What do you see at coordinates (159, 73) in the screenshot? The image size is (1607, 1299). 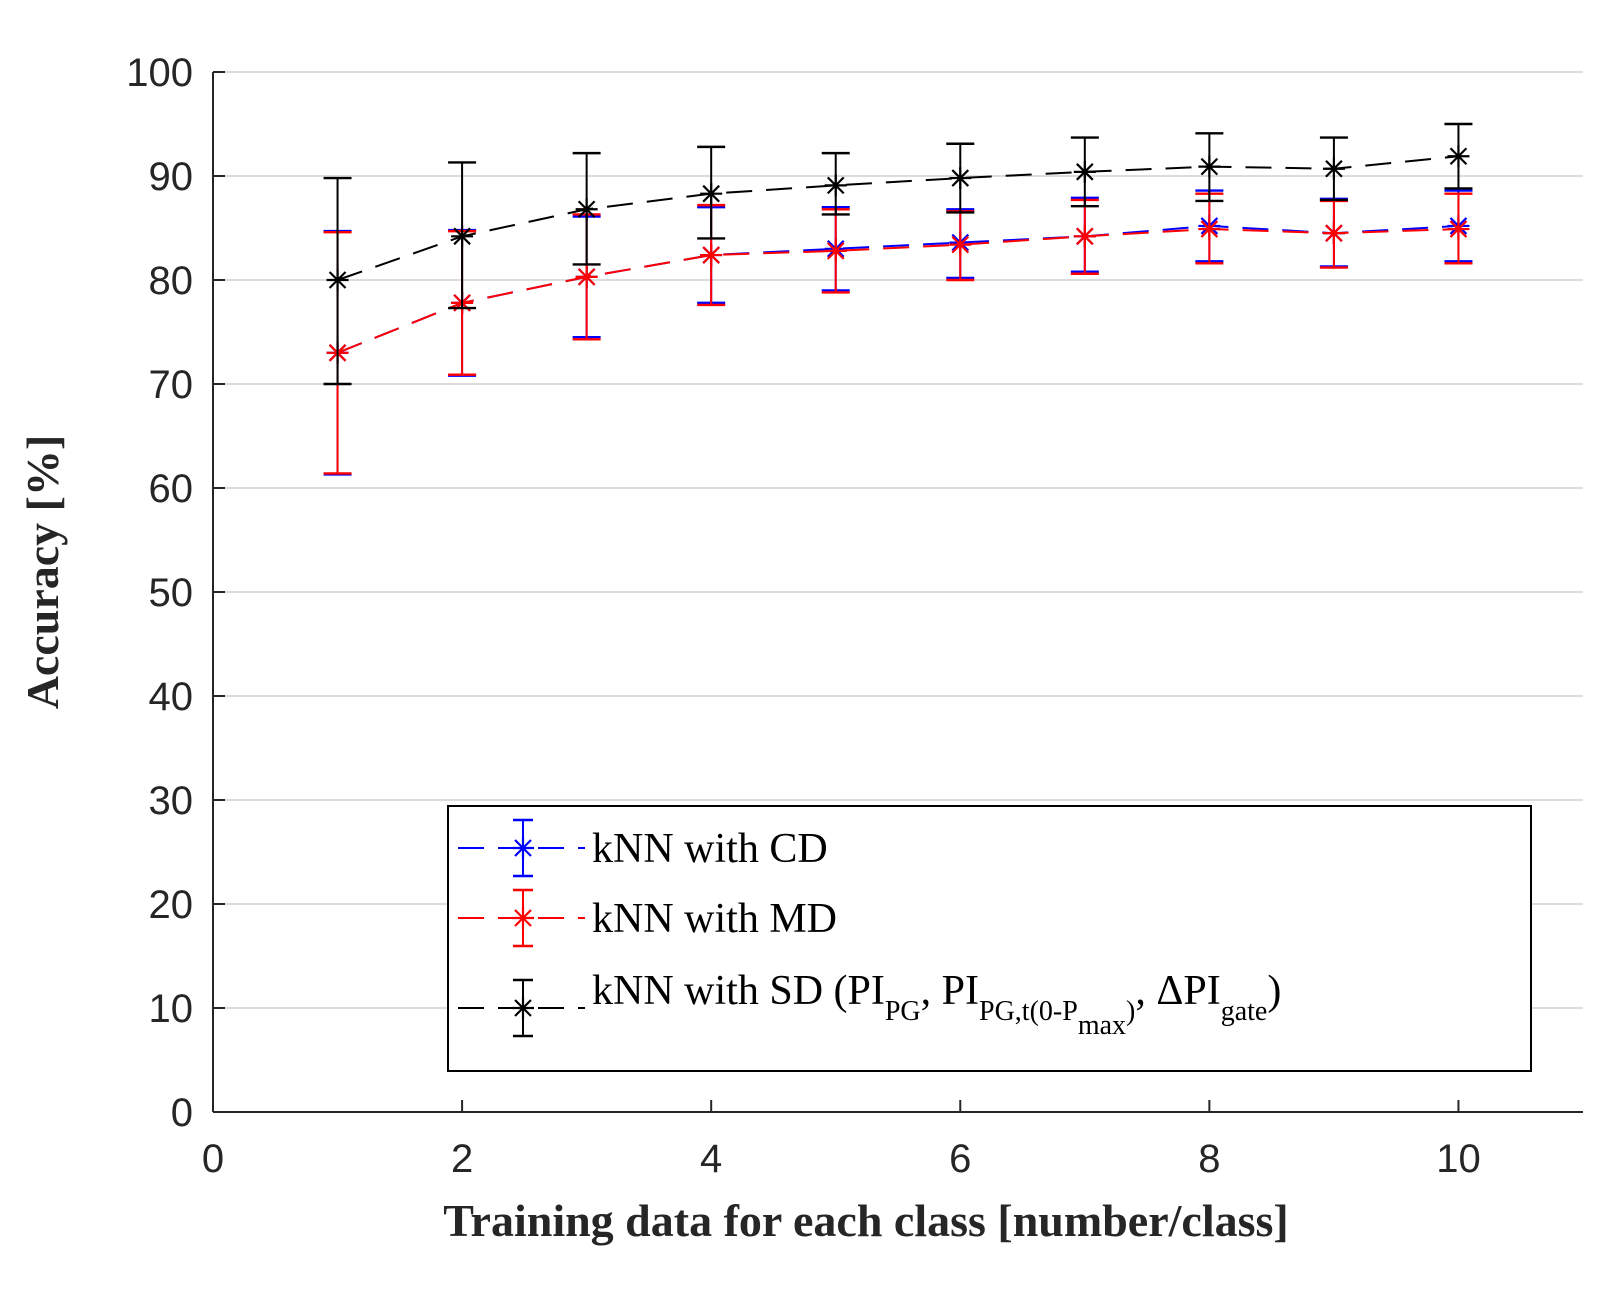 I see `y-tick-label-100: 100` at bounding box center [159, 73].